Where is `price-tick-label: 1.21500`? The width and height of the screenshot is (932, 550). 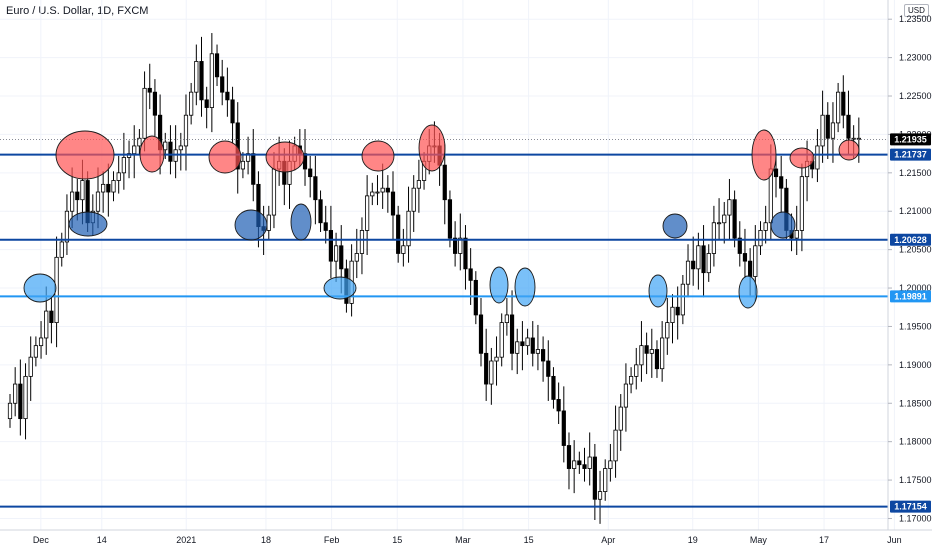
price-tick-label: 1.21500 is located at coordinates (915, 173).